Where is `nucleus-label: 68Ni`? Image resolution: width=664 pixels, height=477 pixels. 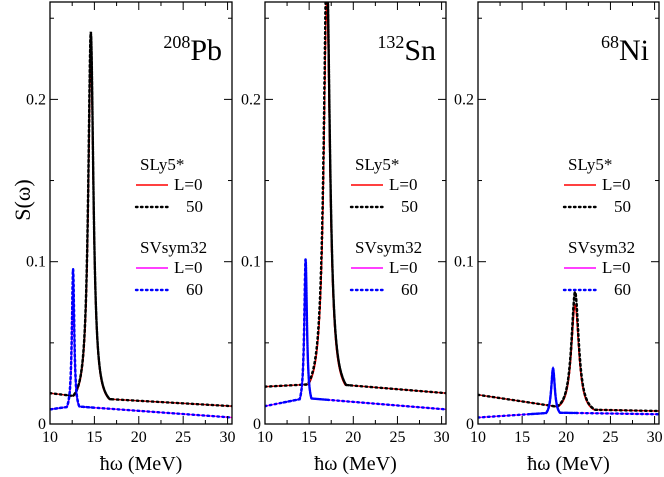
nucleus-label: 68Ni is located at coordinates (625, 49).